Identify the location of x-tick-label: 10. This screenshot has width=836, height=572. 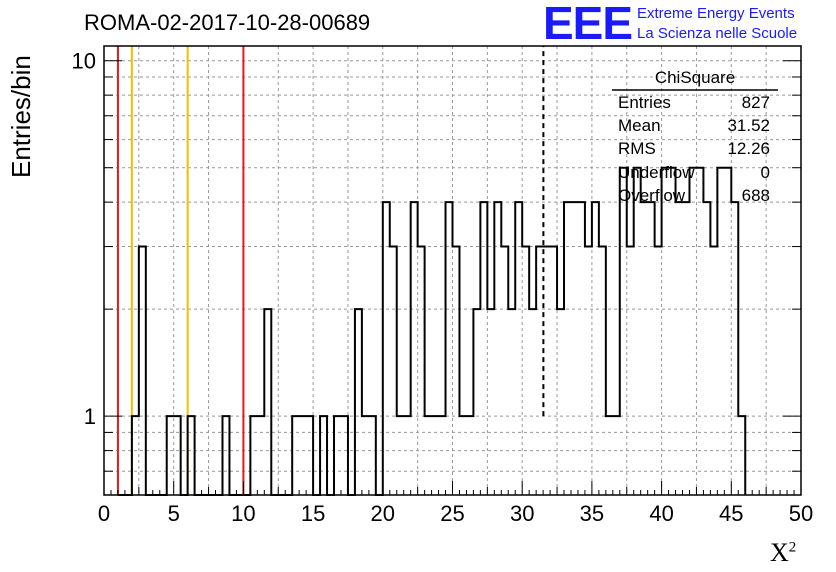
(243, 513).